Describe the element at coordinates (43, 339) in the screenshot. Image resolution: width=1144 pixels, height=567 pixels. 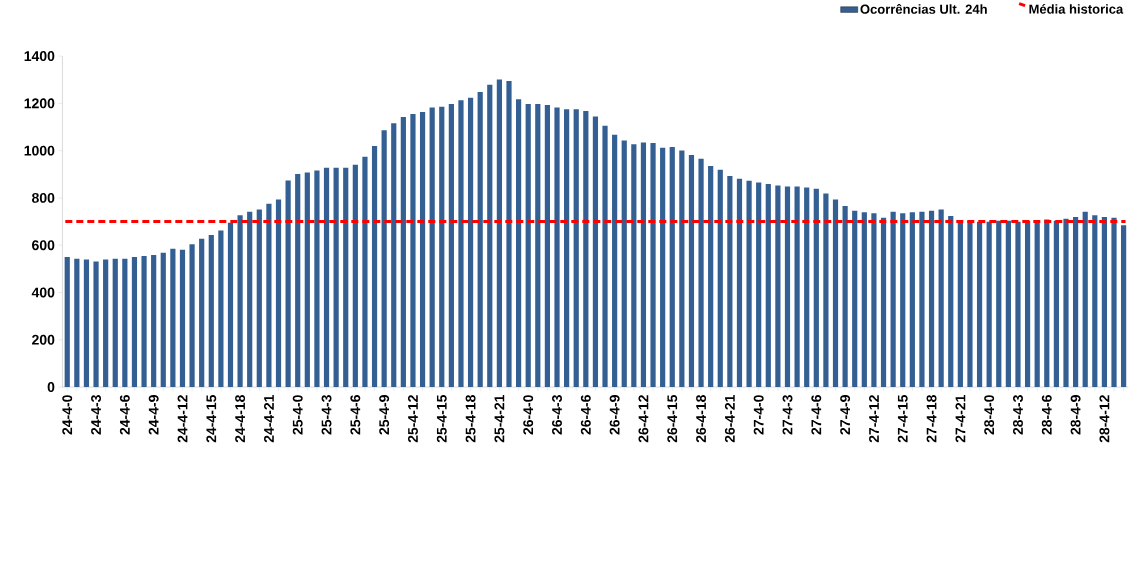
I see `y-tick-label: 200` at that location.